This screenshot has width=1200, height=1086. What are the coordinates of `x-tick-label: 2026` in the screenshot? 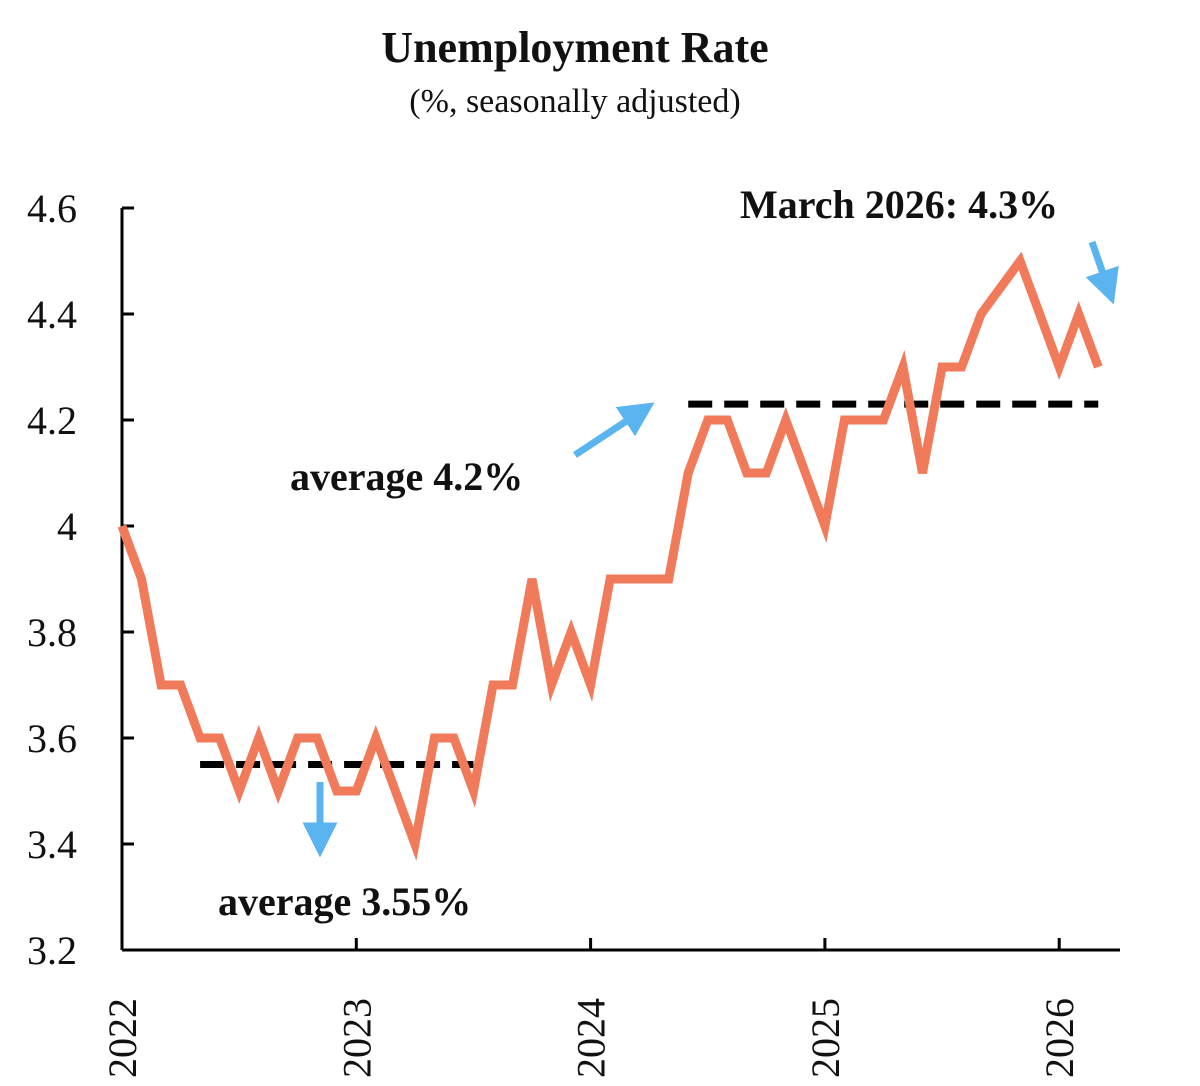 It's located at (1059, 1038).